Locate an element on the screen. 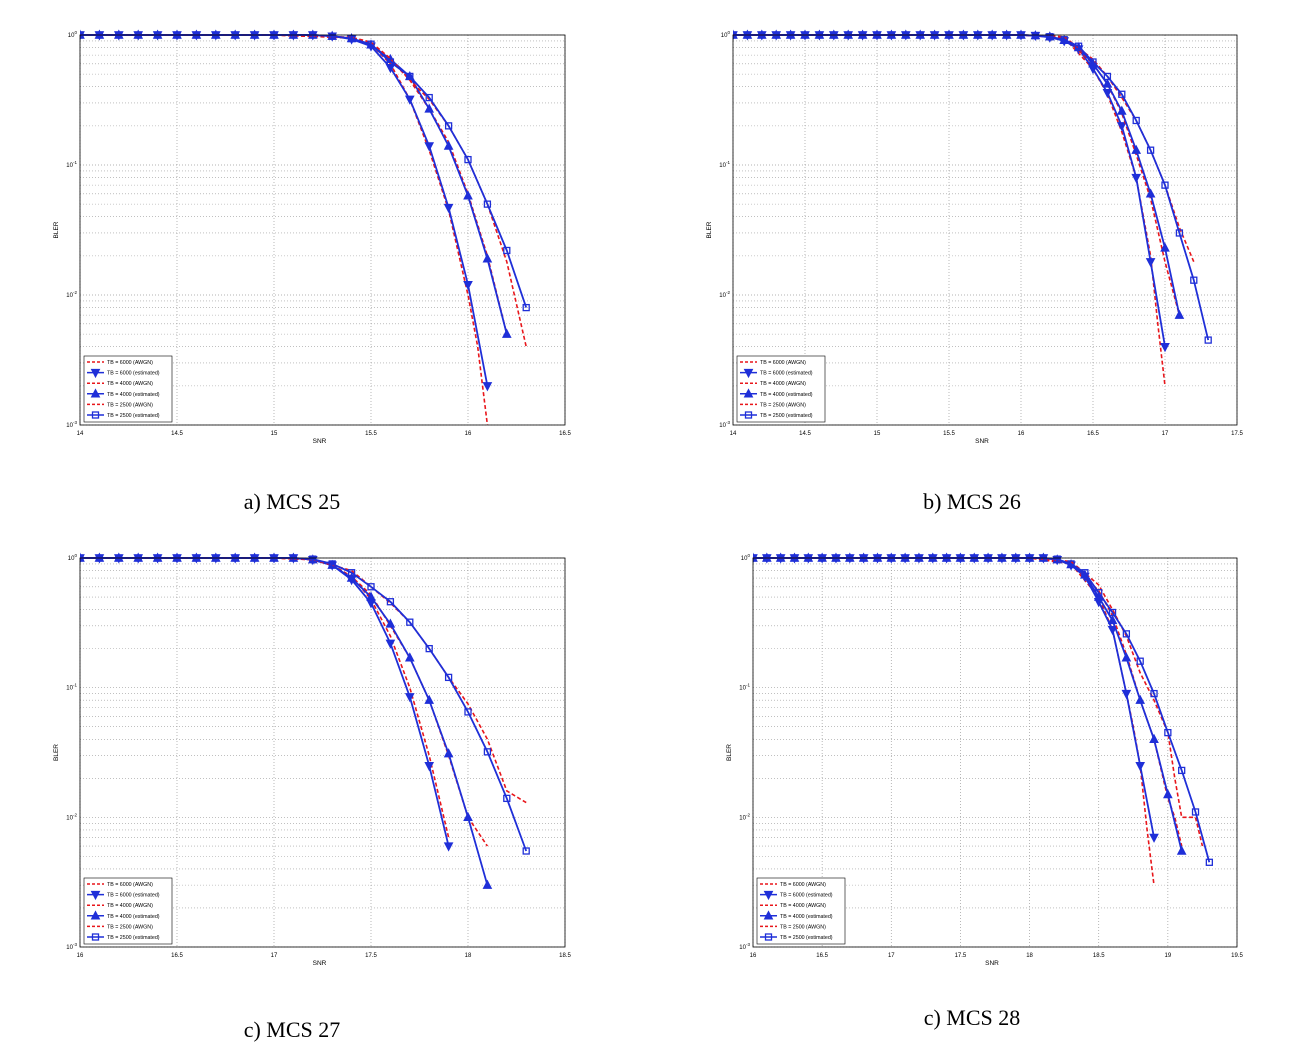 The height and width of the screenshot is (1053, 1298). x-tick-label: 17.5 is located at coordinates (371, 956).